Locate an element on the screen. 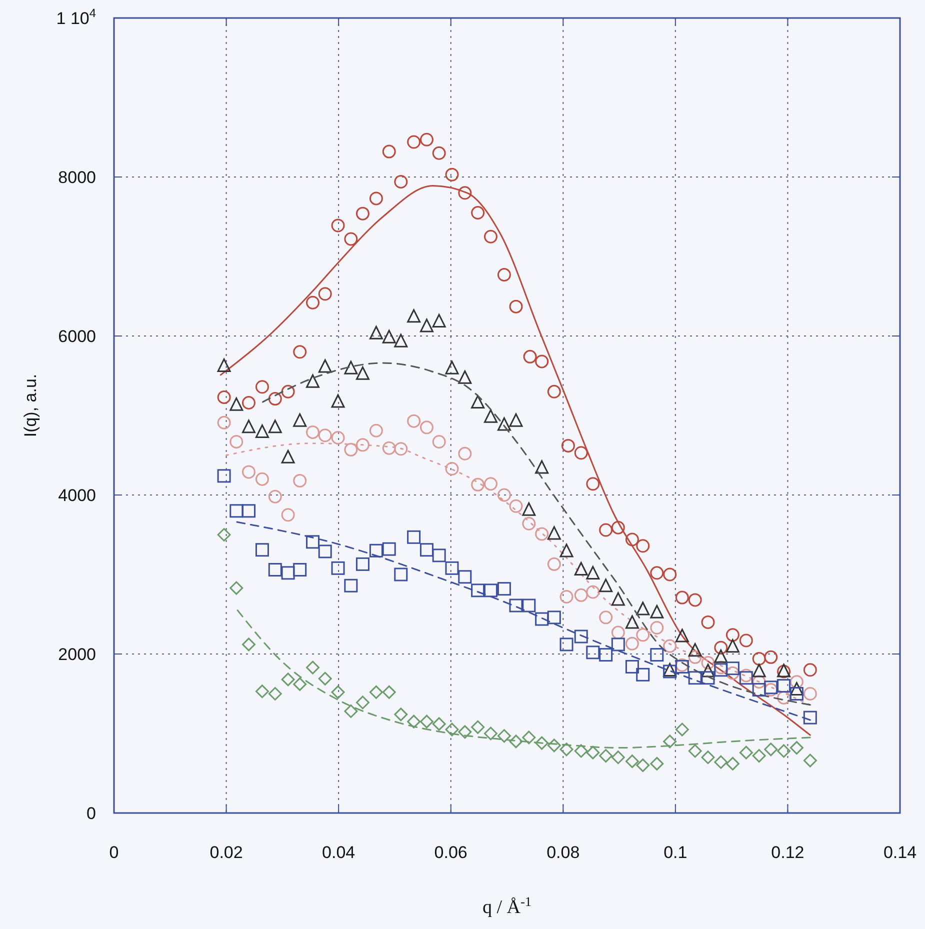  x-tick-label: 0.02 is located at coordinates (226, 852).